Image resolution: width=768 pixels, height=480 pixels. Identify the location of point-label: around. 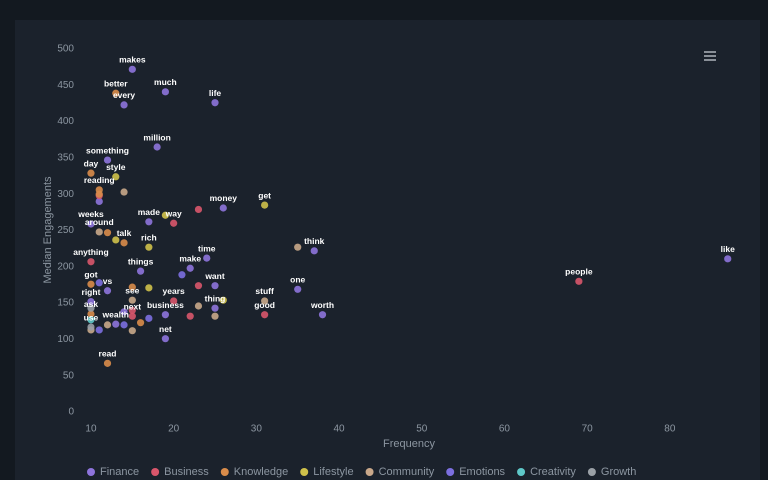
(99, 222).